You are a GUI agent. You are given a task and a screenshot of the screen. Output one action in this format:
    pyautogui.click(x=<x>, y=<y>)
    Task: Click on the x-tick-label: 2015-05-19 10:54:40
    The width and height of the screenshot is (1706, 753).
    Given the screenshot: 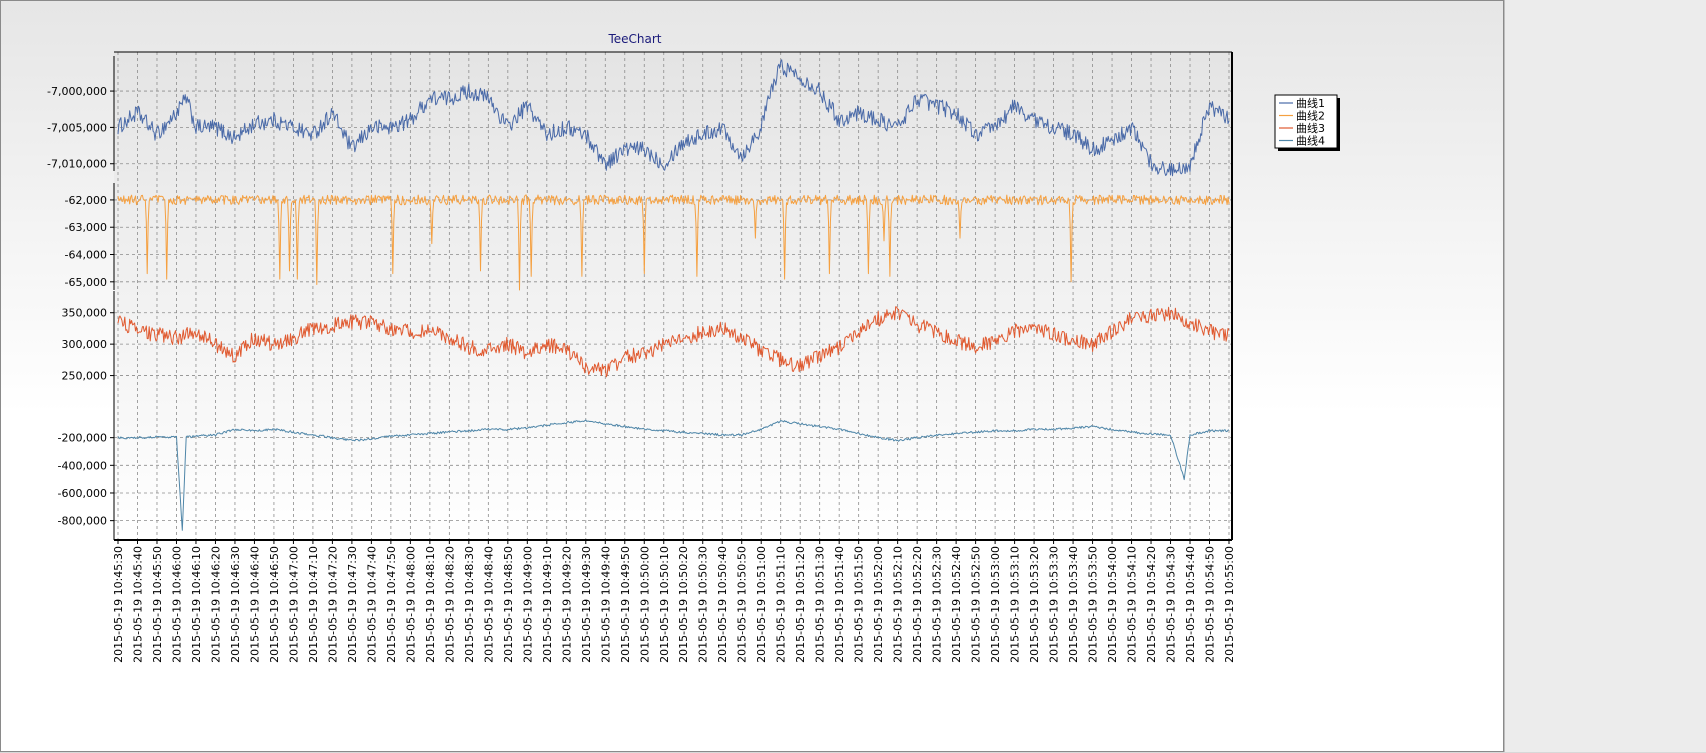 What is the action you would take?
    pyautogui.click(x=1190, y=604)
    